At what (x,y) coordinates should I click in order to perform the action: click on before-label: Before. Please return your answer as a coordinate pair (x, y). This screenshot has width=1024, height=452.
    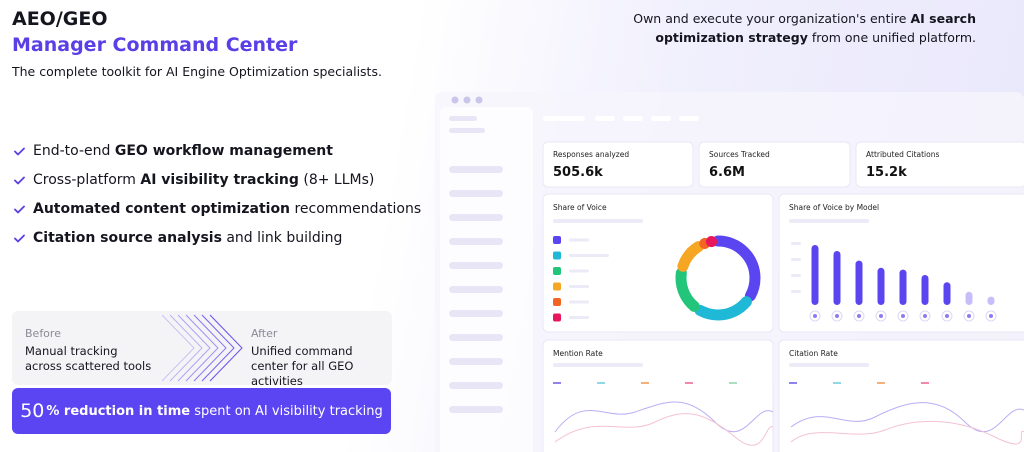
    Looking at the image, I should click on (43, 333).